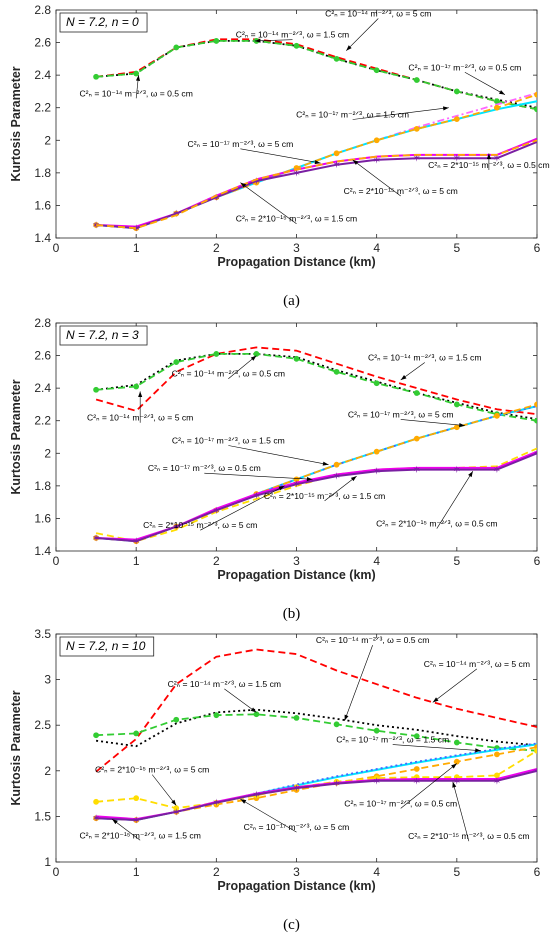  I want to click on annotation-label: C²ₙ = 10⁻¹⁷ m⁻²ᐟ³, ω = 5 cm, so click(401, 414).